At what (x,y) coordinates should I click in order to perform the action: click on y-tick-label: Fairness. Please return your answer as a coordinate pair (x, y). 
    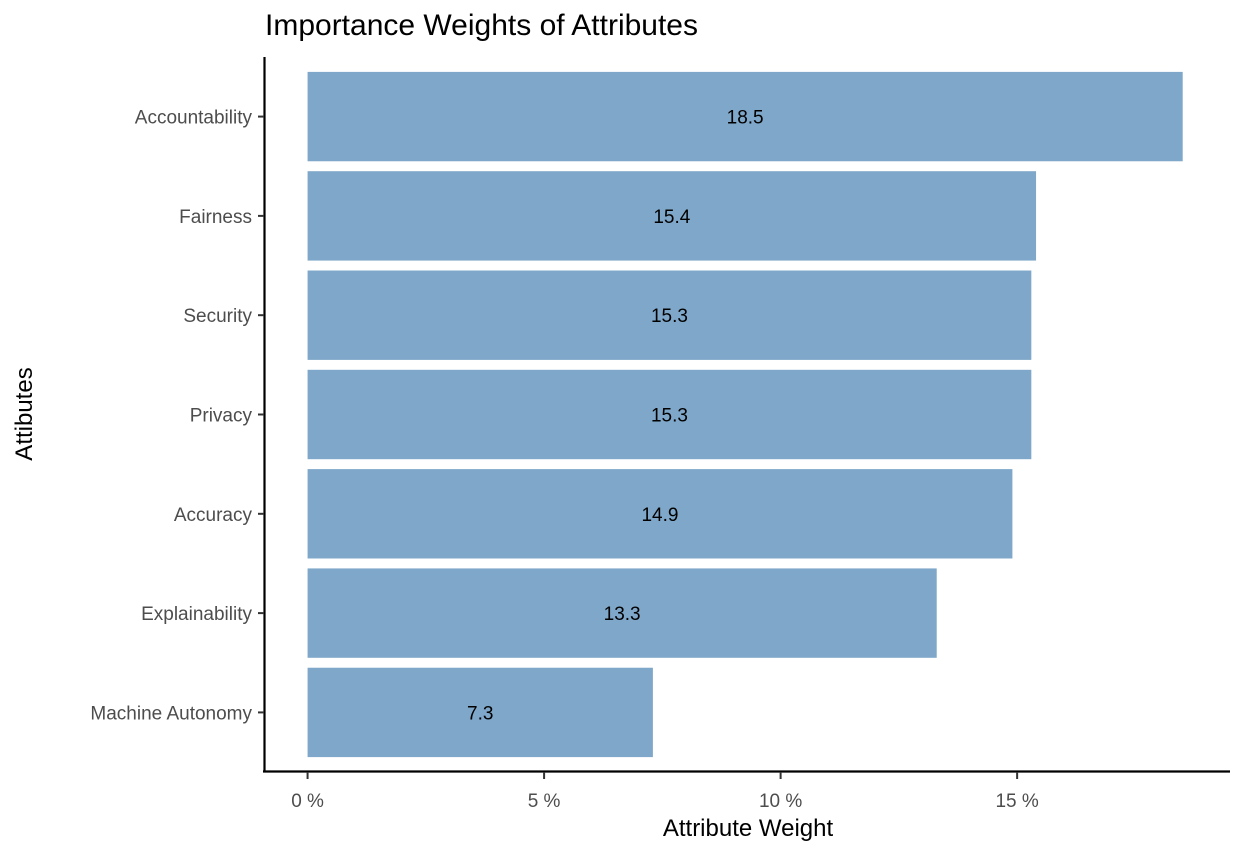
    Looking at the image, I should click on (215, 217).